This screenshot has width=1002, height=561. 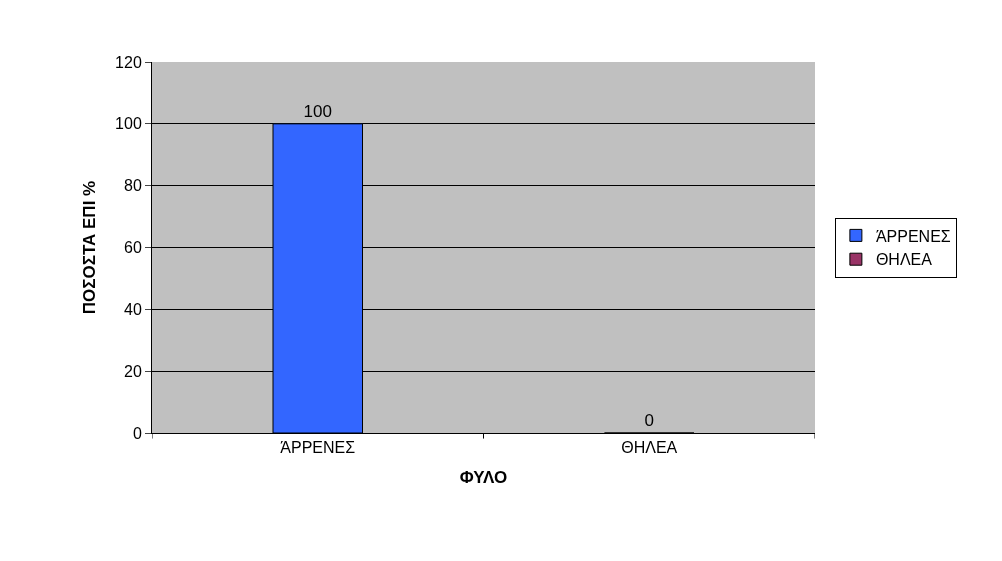 What do you see at coordinates (649, 420) in the screenshot?
I see `data-label: 0` at bounding box center [649, 420].